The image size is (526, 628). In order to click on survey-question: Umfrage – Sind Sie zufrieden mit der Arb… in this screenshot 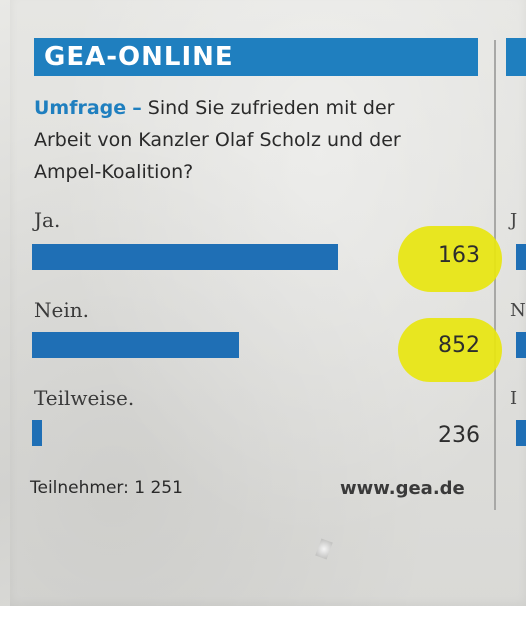, I will do `click(259, 140)`.